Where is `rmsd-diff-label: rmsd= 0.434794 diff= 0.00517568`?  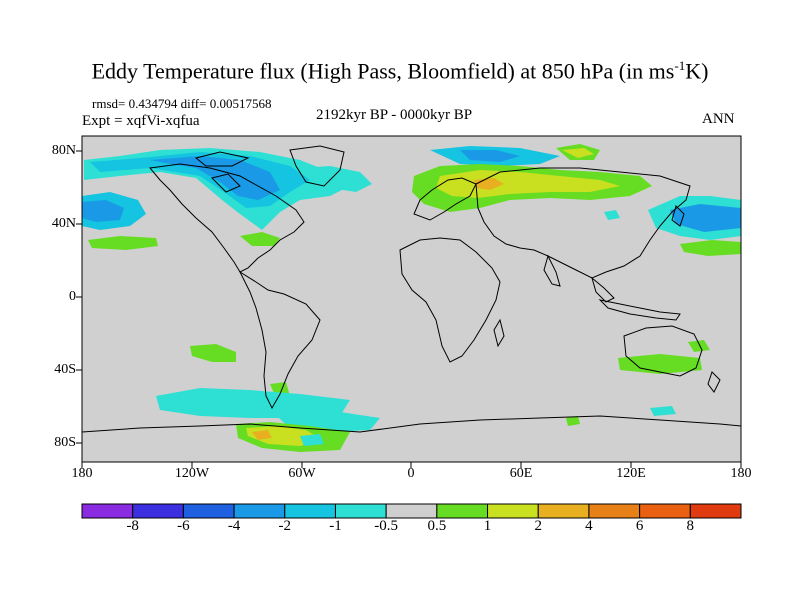 rmsd-diff-label: rmsd= 0.434794 diff= 0.00517568 is located at coordinates (182, 103).